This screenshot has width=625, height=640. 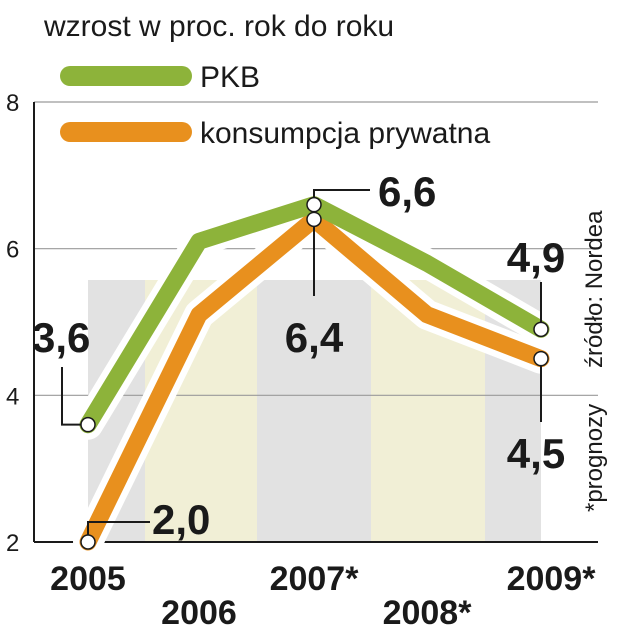 What do you see at coordinates (181, 519) in the screenshot?
I see `data-label-label-1-2005: 2,0` at bounding box center [181, 519].